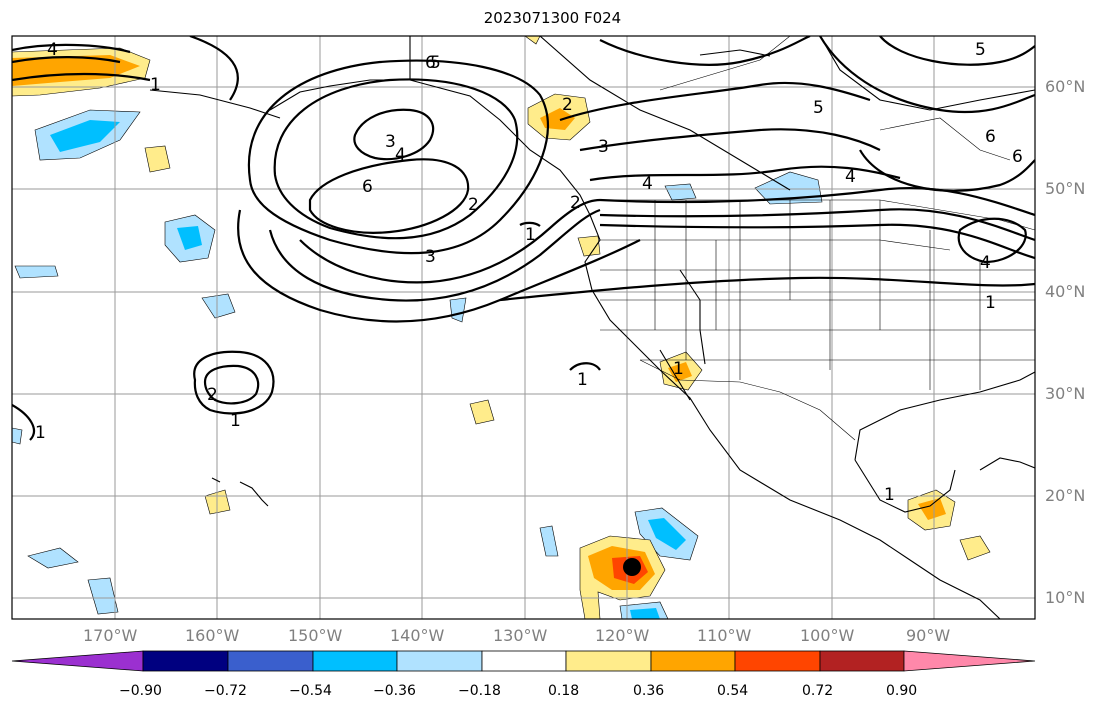  I want to click on latitude-tick-label: 40°N, so click(1065, 291).